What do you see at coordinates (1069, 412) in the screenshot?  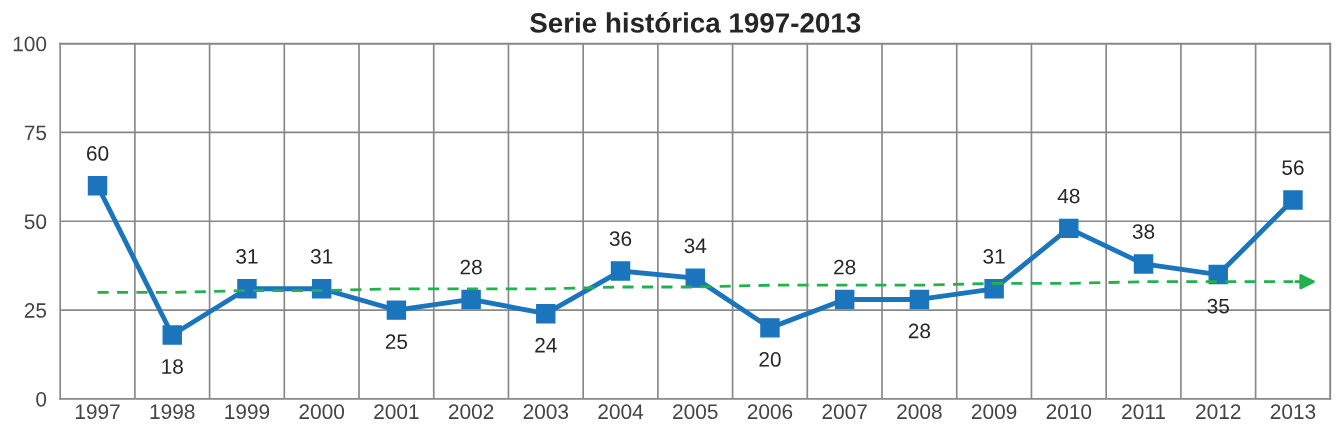 I see `x-tick-label: 2010` at bounding box center [1069, 412].